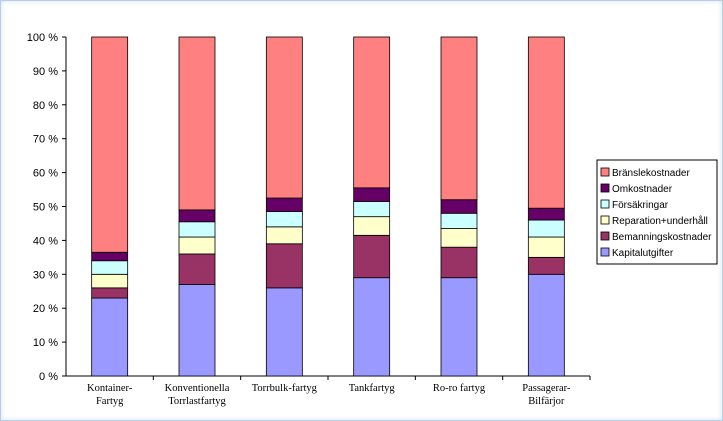  Describe the element at coordinates (45, 309) in the screenshot. I see `y-tick-label: 20 %` at that location.